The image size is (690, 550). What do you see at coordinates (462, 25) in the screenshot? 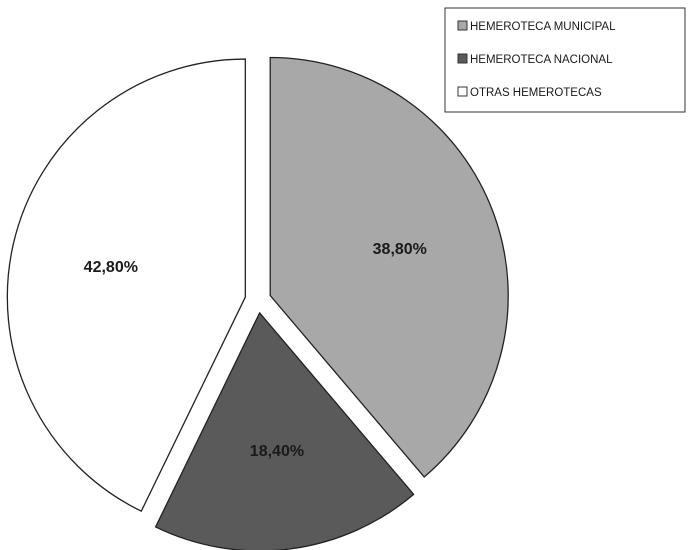
I see `legend-swatch-municipal` at bounding box center [462, 25].